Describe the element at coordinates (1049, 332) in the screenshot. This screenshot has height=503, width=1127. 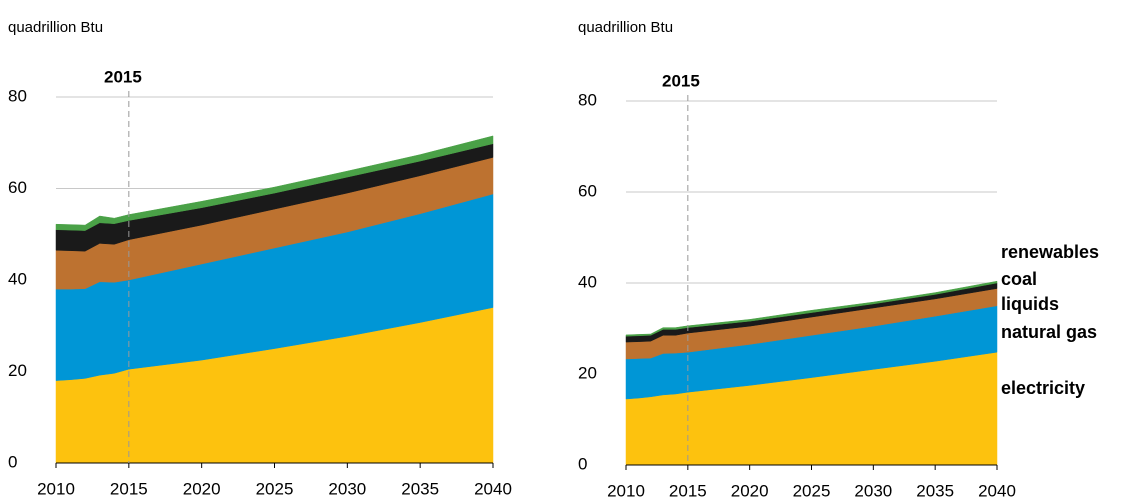
I see `legend-label: natural gas` at that location.